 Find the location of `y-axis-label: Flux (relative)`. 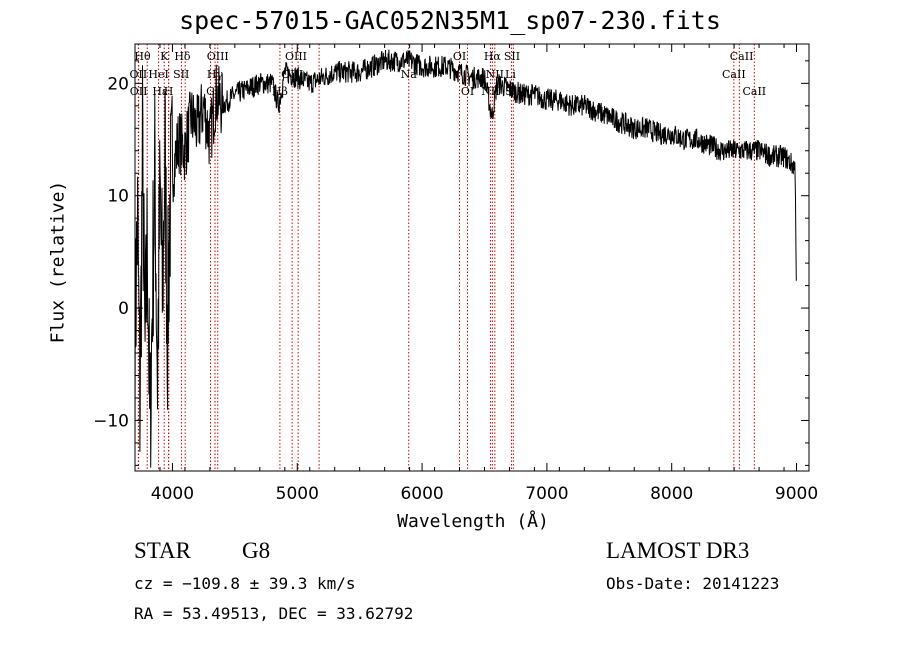

y-axis-label: Flux (relative) is located at coordinates (58, 262).